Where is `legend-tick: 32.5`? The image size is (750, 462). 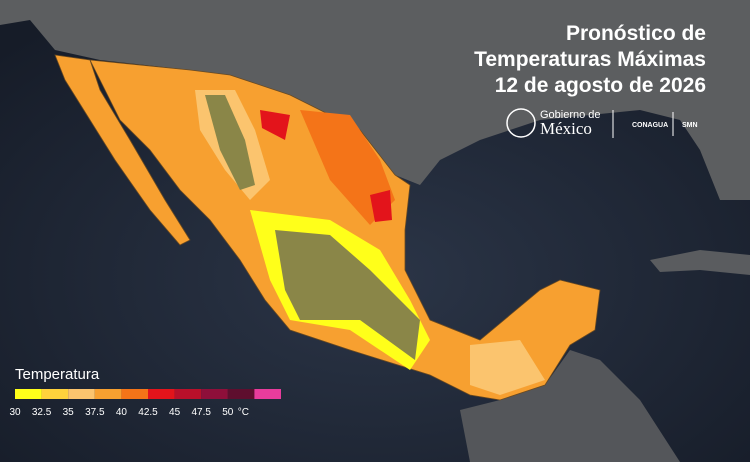 legend-tick: 32.5 is located at coordinates (42, 412).